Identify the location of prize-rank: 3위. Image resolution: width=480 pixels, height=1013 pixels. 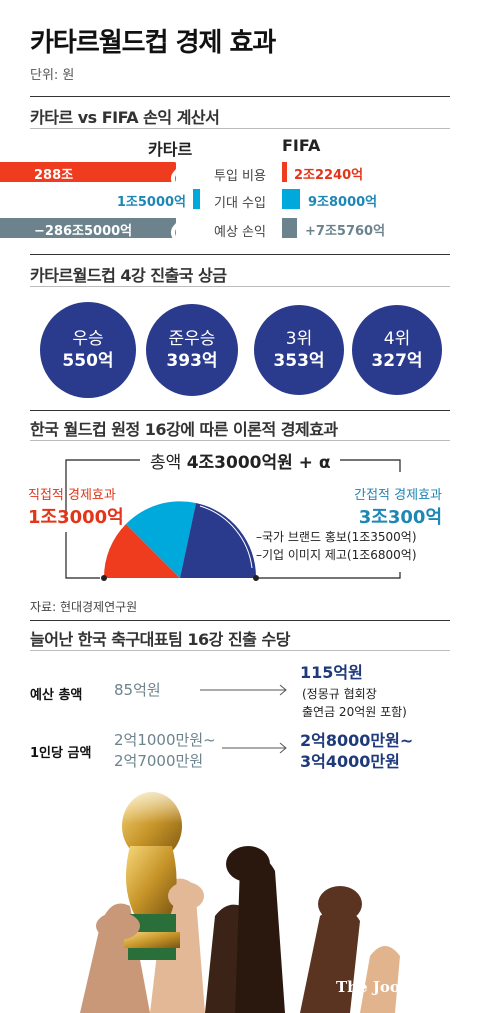
(299, 339).